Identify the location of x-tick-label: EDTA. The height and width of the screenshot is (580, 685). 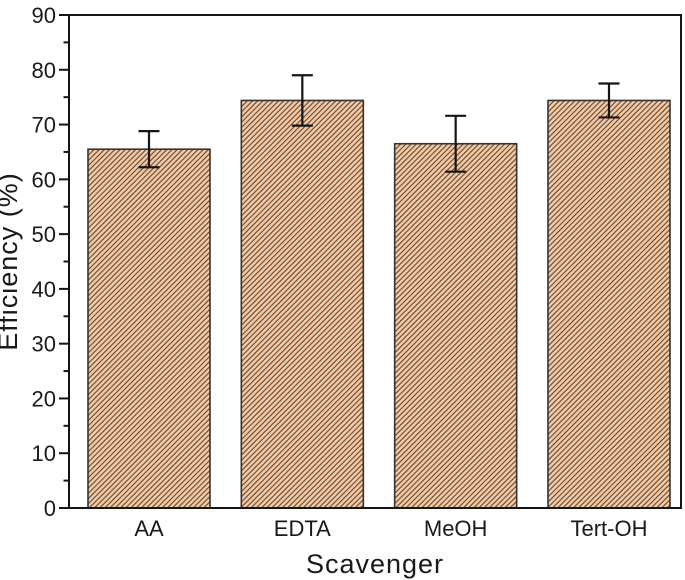
(302, 528).